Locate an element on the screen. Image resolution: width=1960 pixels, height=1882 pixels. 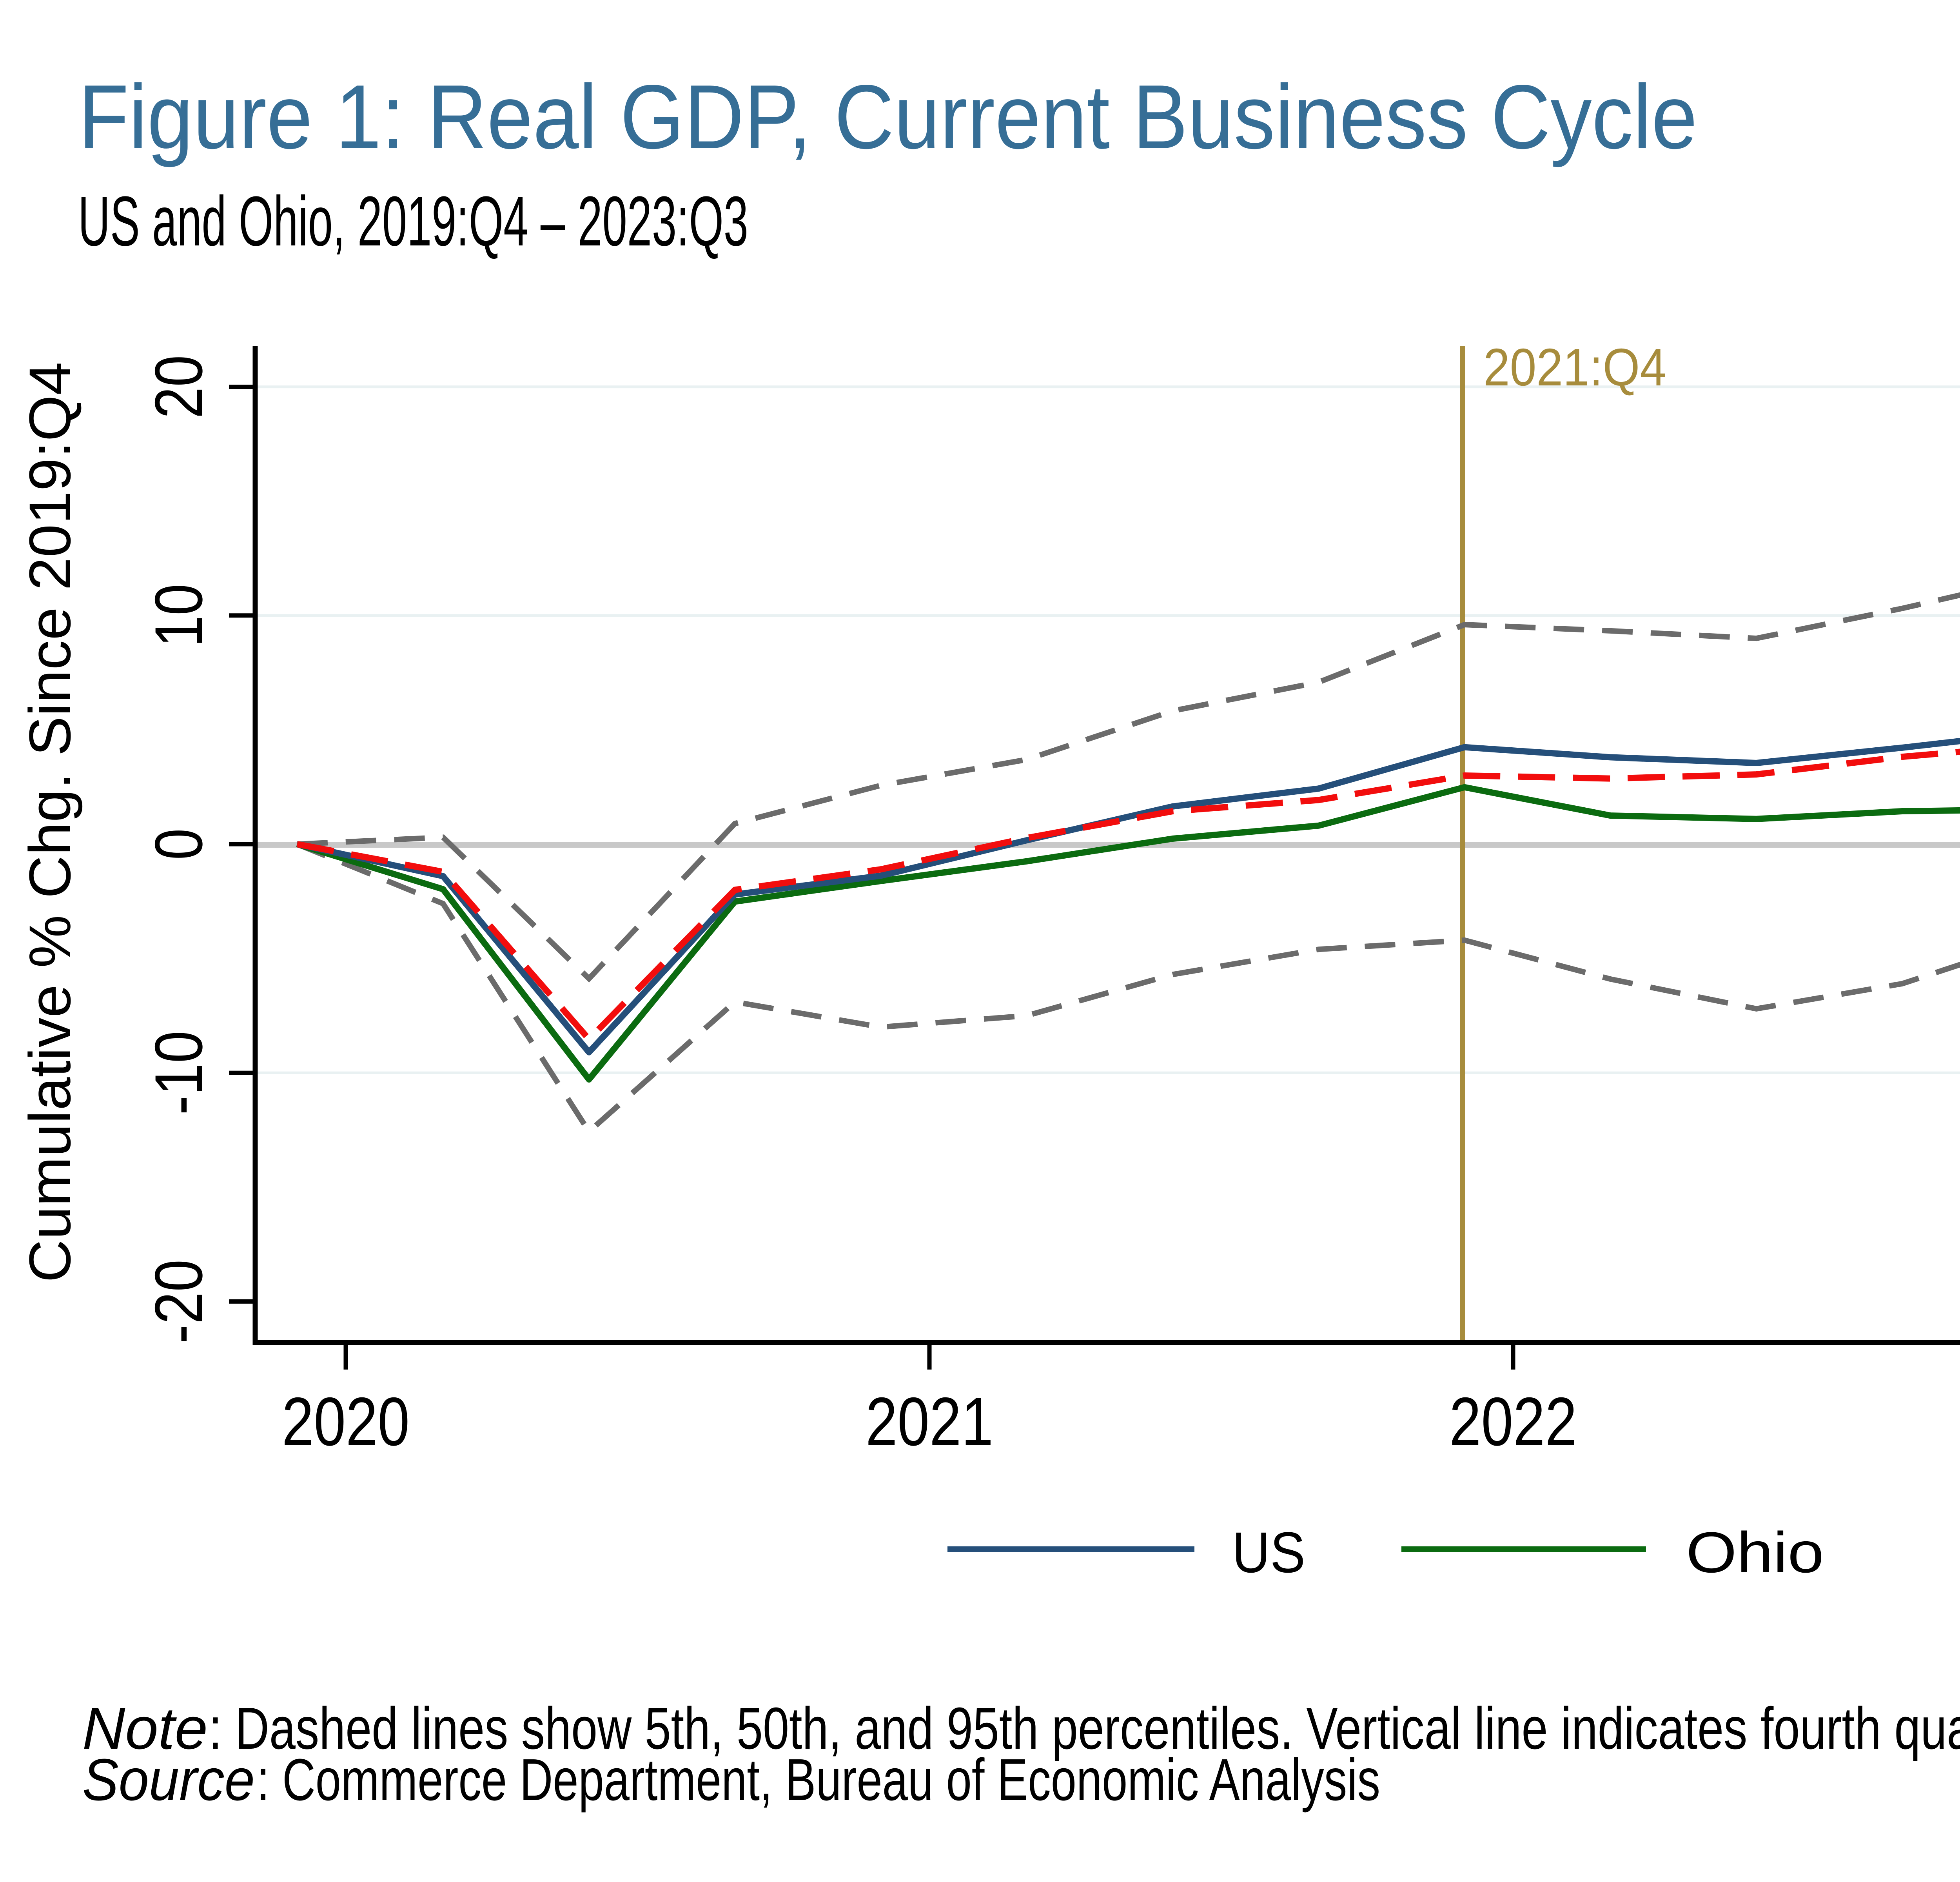
svg-text: Ohio is located at coordinates (1755, 1552).